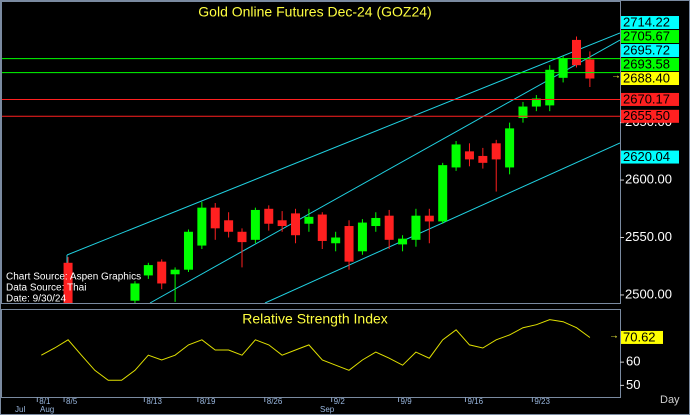  I want to click on month-label: Aug, so click(47, 409).